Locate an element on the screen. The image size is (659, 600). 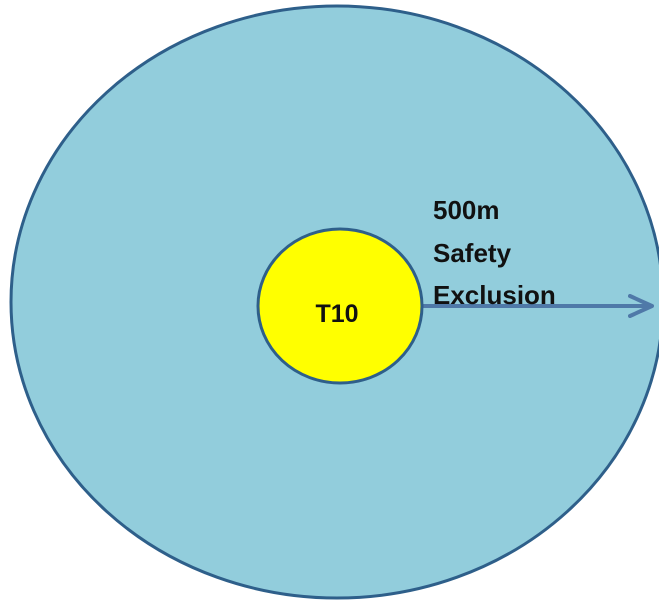
zone-label-line-3: Exclusion is located at coordinates (494, 295).